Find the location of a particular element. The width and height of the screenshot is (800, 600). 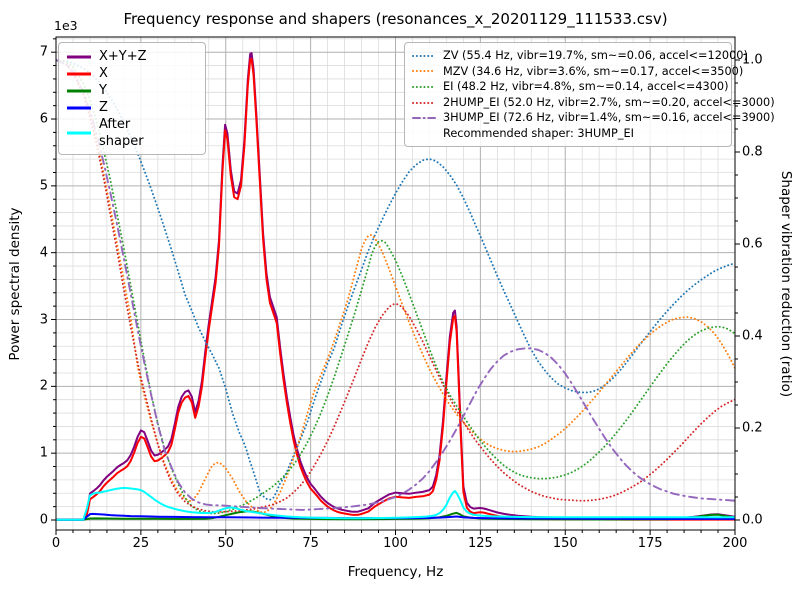

legend-swatch-dashdot is located at coordinates (424, 118).